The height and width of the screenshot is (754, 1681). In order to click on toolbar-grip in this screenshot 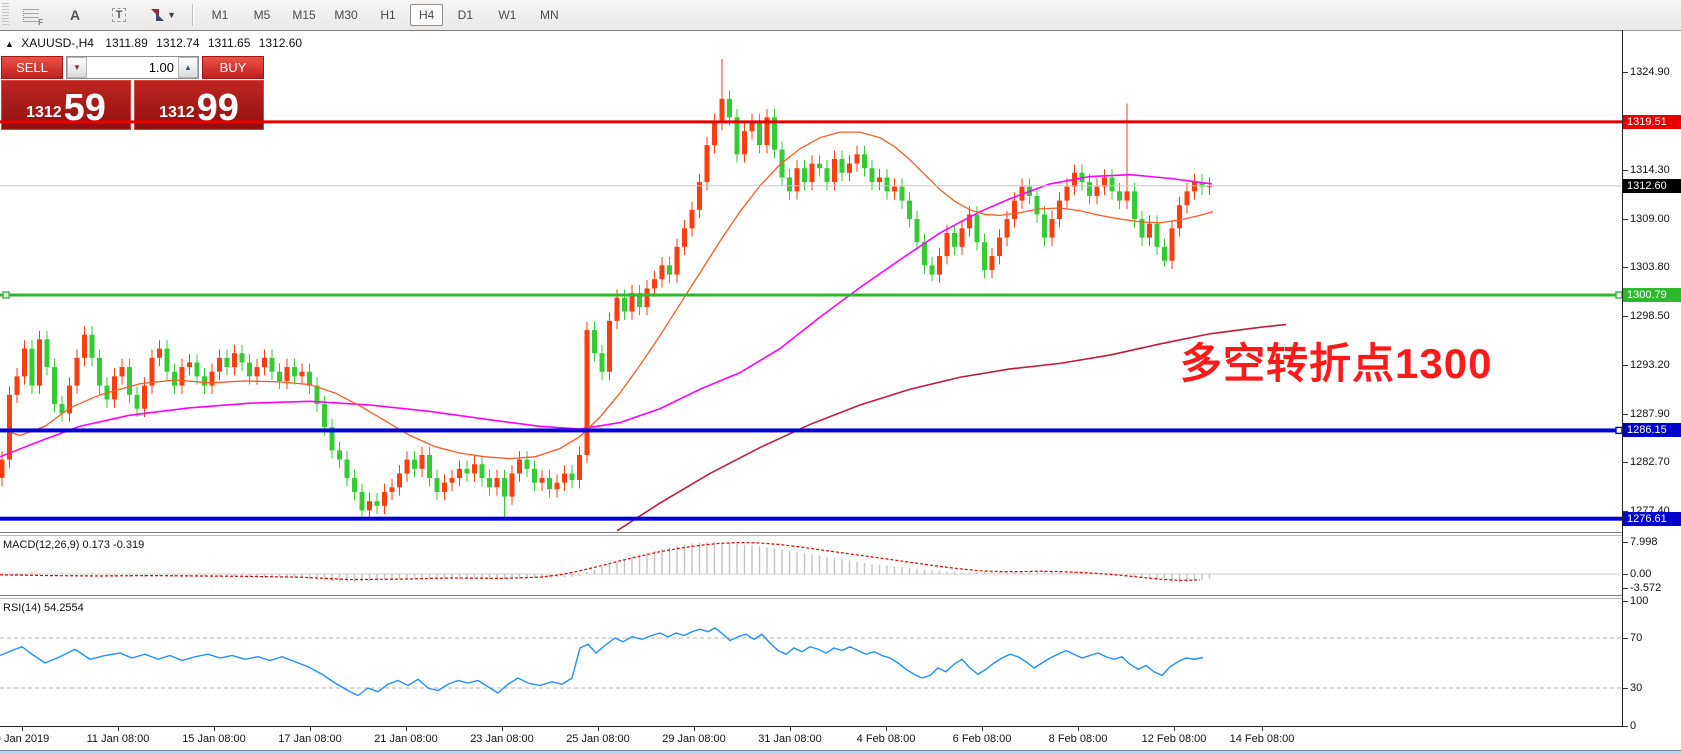, I will do `click(5, 15)`.